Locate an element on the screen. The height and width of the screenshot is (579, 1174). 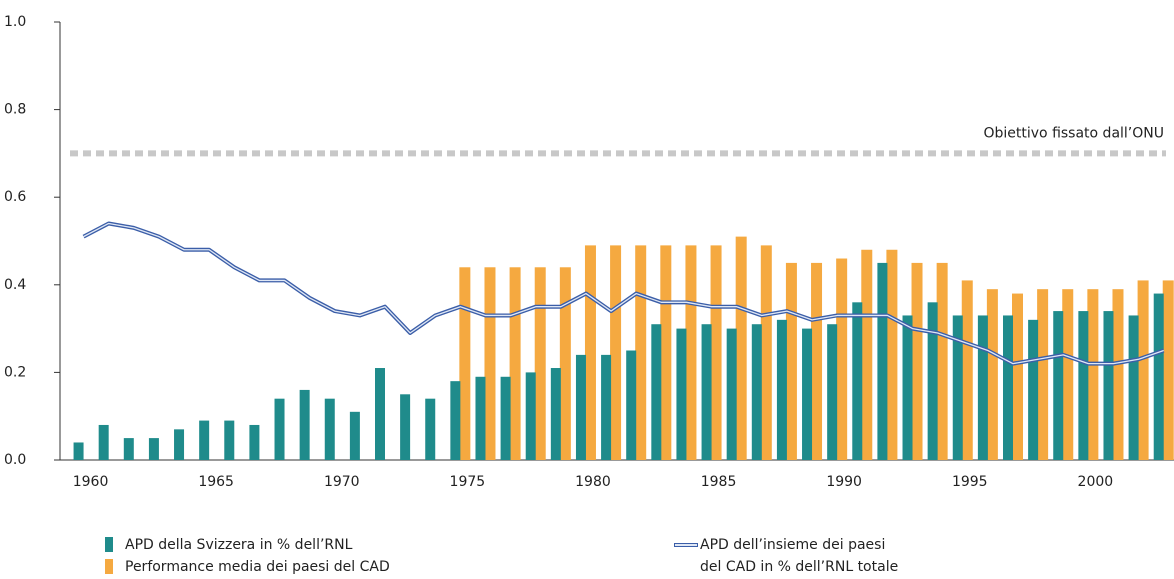
x-tick-label: 1960 is located at coordinates (91, 482).